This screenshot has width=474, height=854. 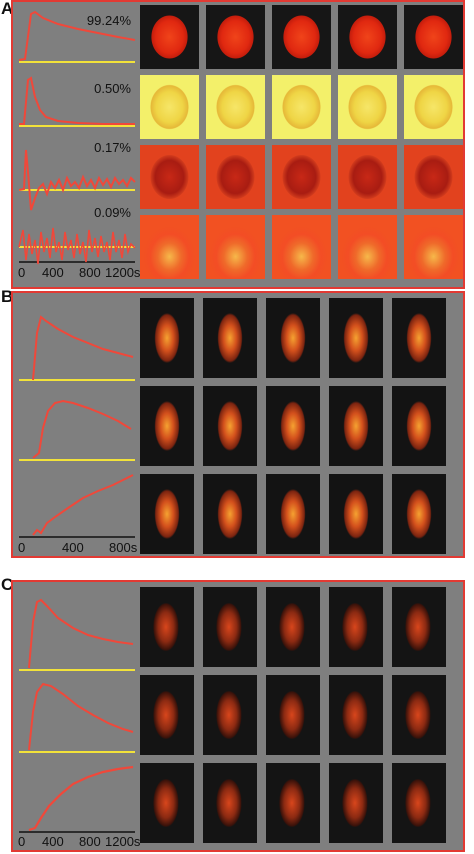 I want to click on panel-a-curves, so click(x=77, y=137).